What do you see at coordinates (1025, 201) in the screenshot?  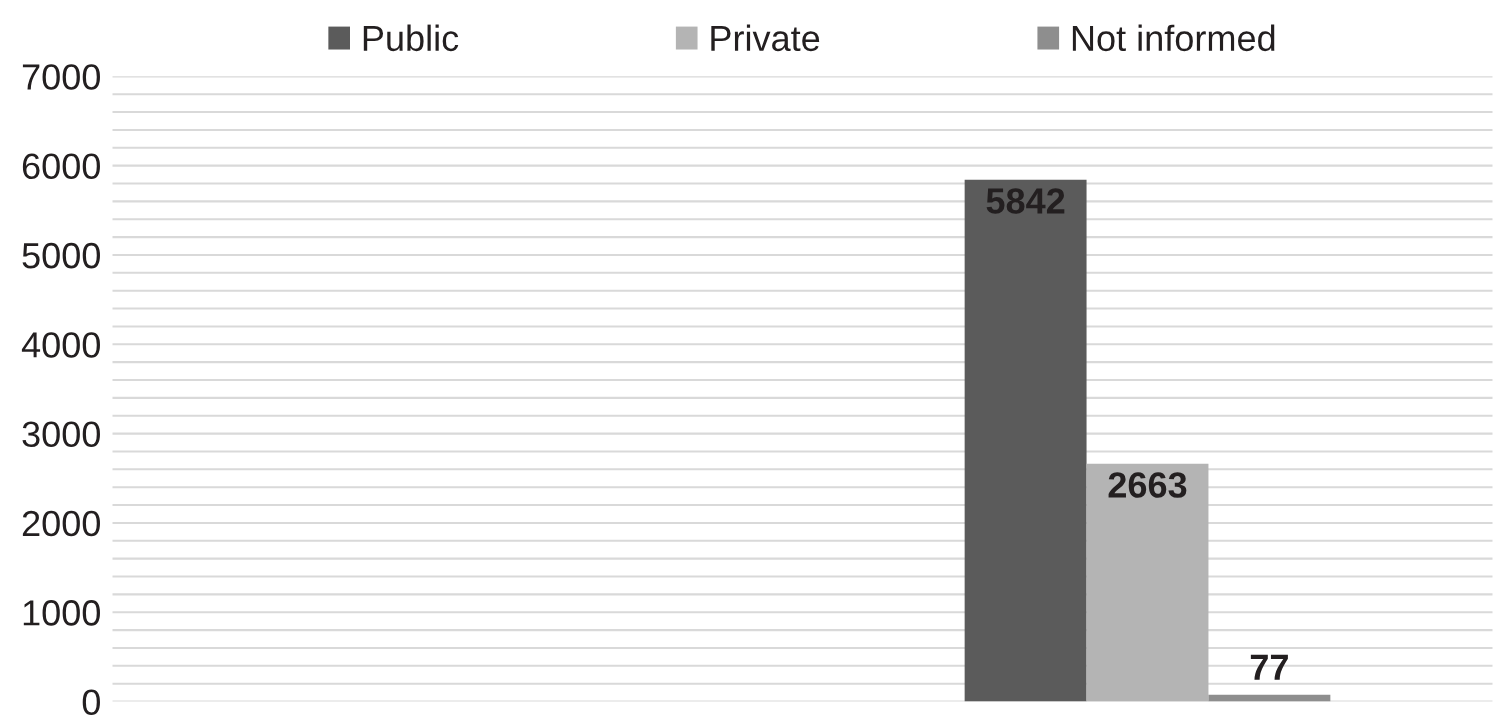 I see `data-label: 5842` at bounding box center [1025, 201].